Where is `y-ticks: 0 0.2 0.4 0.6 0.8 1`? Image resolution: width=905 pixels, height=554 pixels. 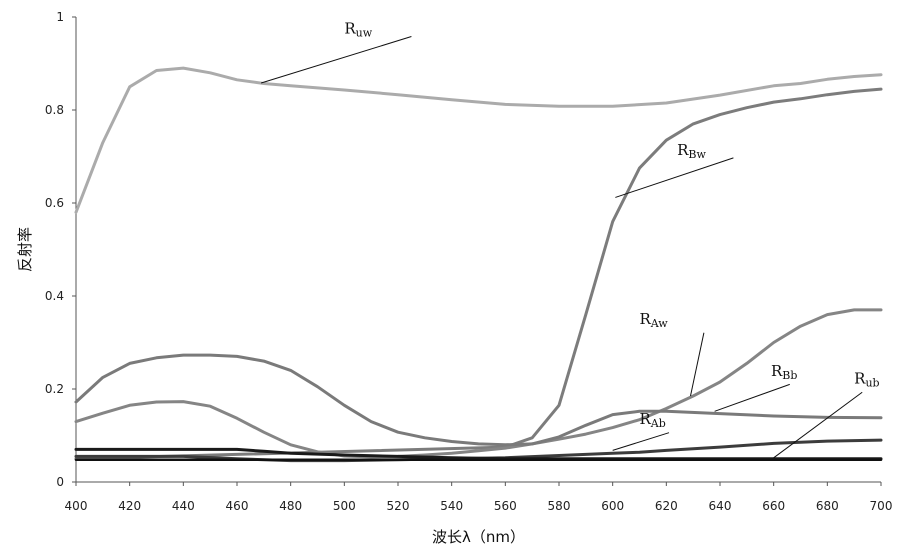
y-ticks: 0 0.2 0.4 0.6 0.8 1 is located at coordinates (60, 249).